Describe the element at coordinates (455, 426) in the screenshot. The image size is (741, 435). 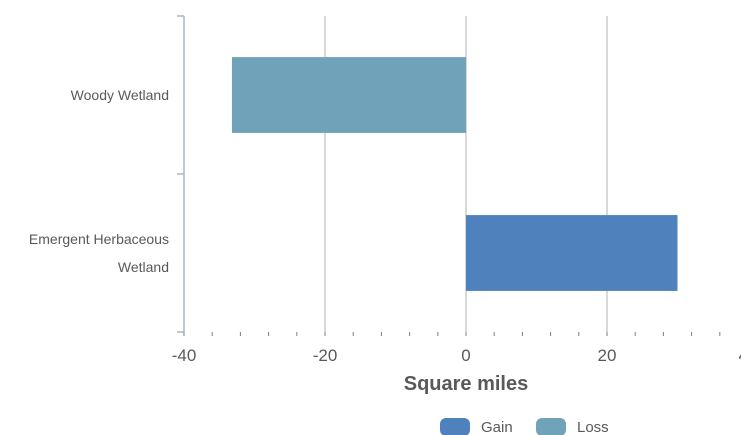
I see `legend-swatch-gain` at that location.